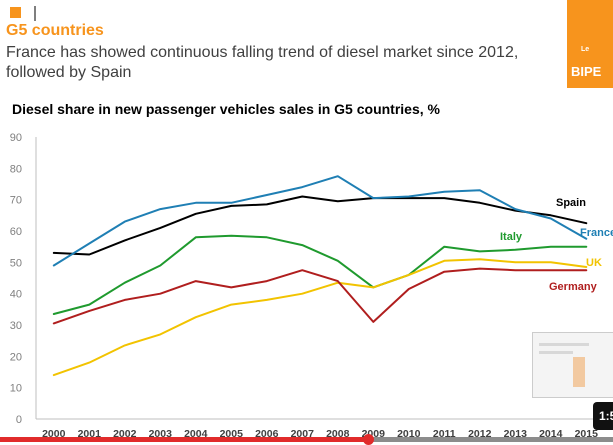  What do you see at coordinates (19, 420) in the screenshot?
I see `y-tick-label: 0` at bounding box center [19, 420].